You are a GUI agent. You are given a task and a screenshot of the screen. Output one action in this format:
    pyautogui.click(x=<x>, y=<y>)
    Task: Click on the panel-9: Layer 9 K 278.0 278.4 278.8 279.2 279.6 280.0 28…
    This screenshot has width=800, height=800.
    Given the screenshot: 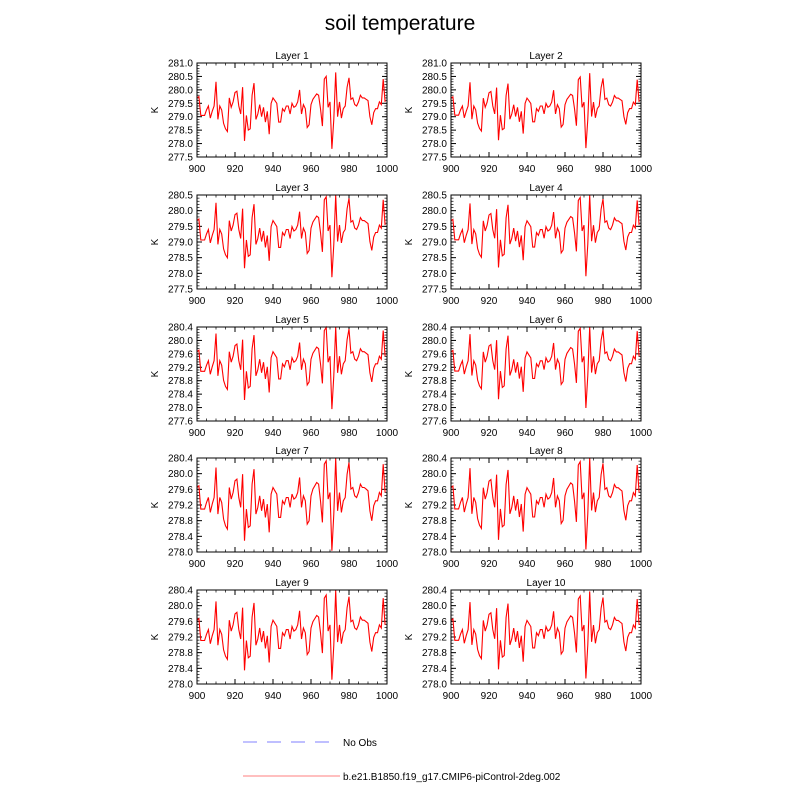 What is the action you would take?
    pyautogui.click(x=274, y=640)
    